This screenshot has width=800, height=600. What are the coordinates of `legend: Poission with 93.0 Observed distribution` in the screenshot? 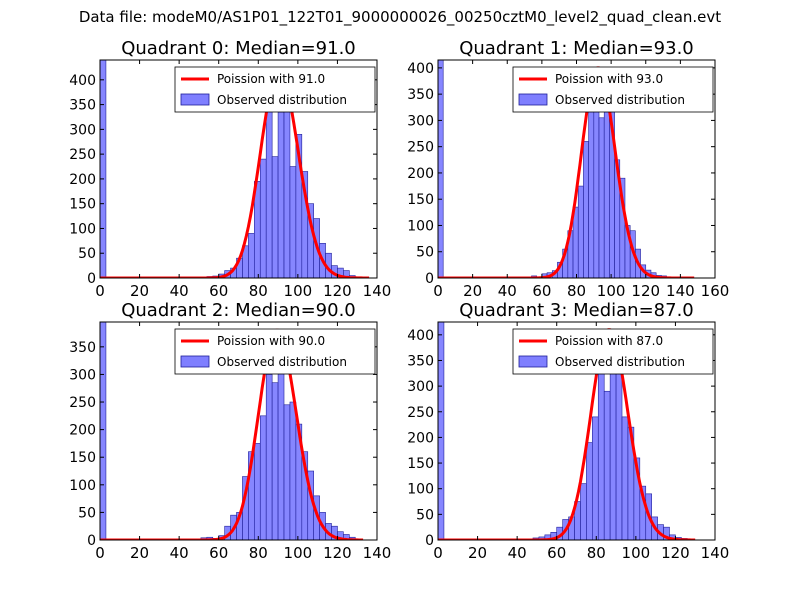 It's located at (613, 89).